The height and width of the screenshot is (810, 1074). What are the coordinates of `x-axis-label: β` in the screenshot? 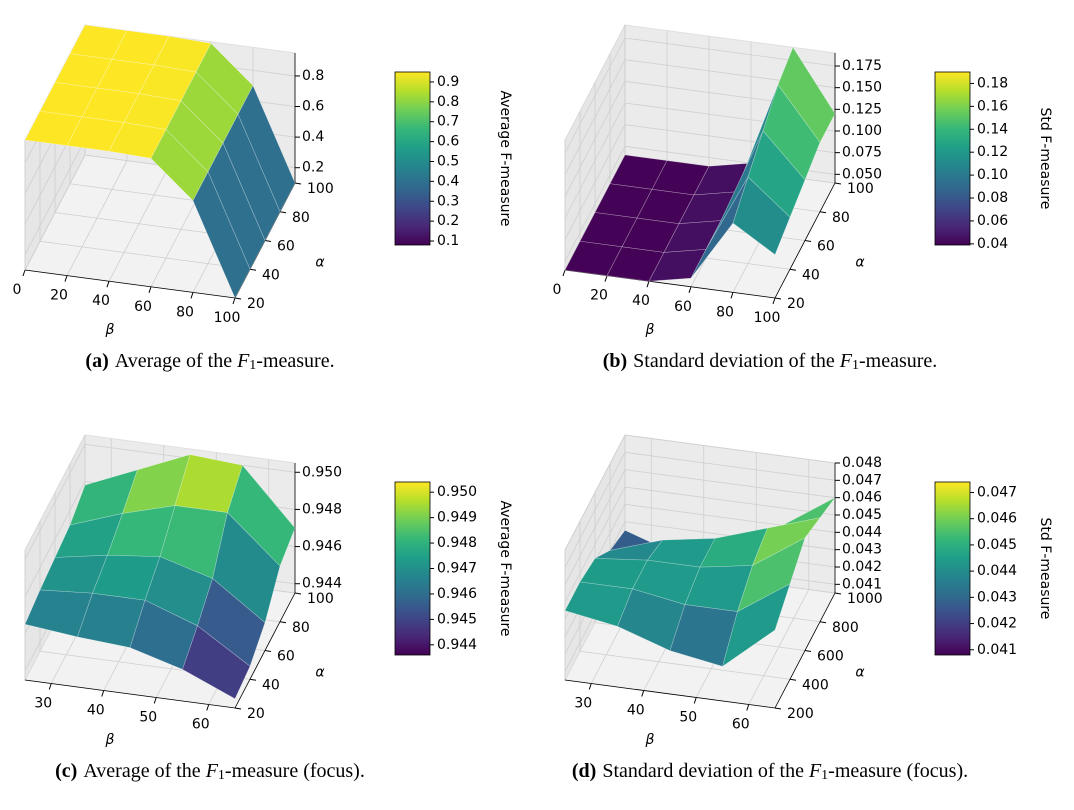 It's located at (650, 740).